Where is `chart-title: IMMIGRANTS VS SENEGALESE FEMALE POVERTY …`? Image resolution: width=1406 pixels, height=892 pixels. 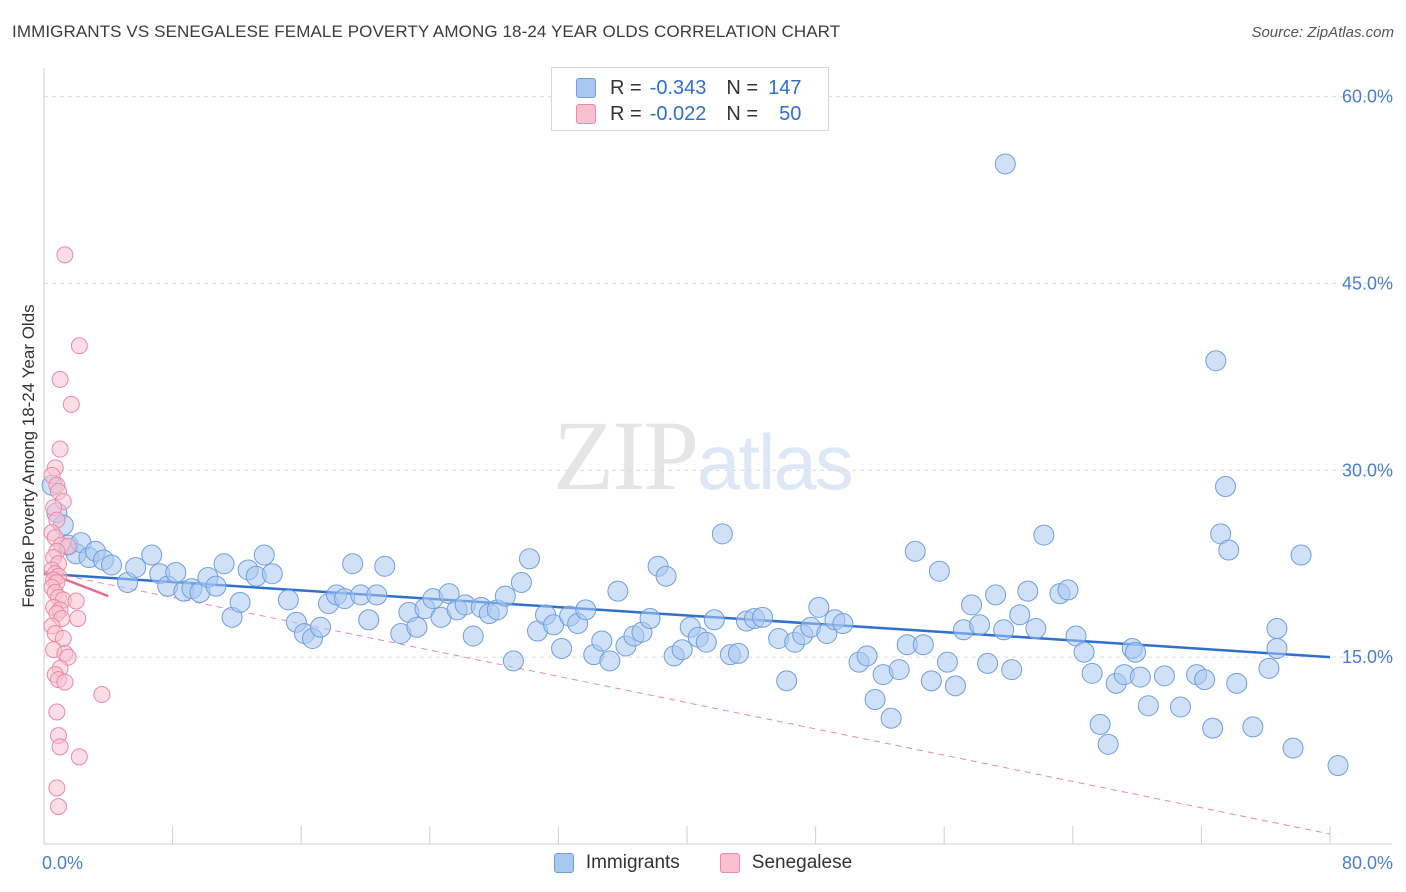 chart-title: IMMIGRANTS VS SENEGALESE FEMALE POVERTY … is located at coordinates (426, 31).